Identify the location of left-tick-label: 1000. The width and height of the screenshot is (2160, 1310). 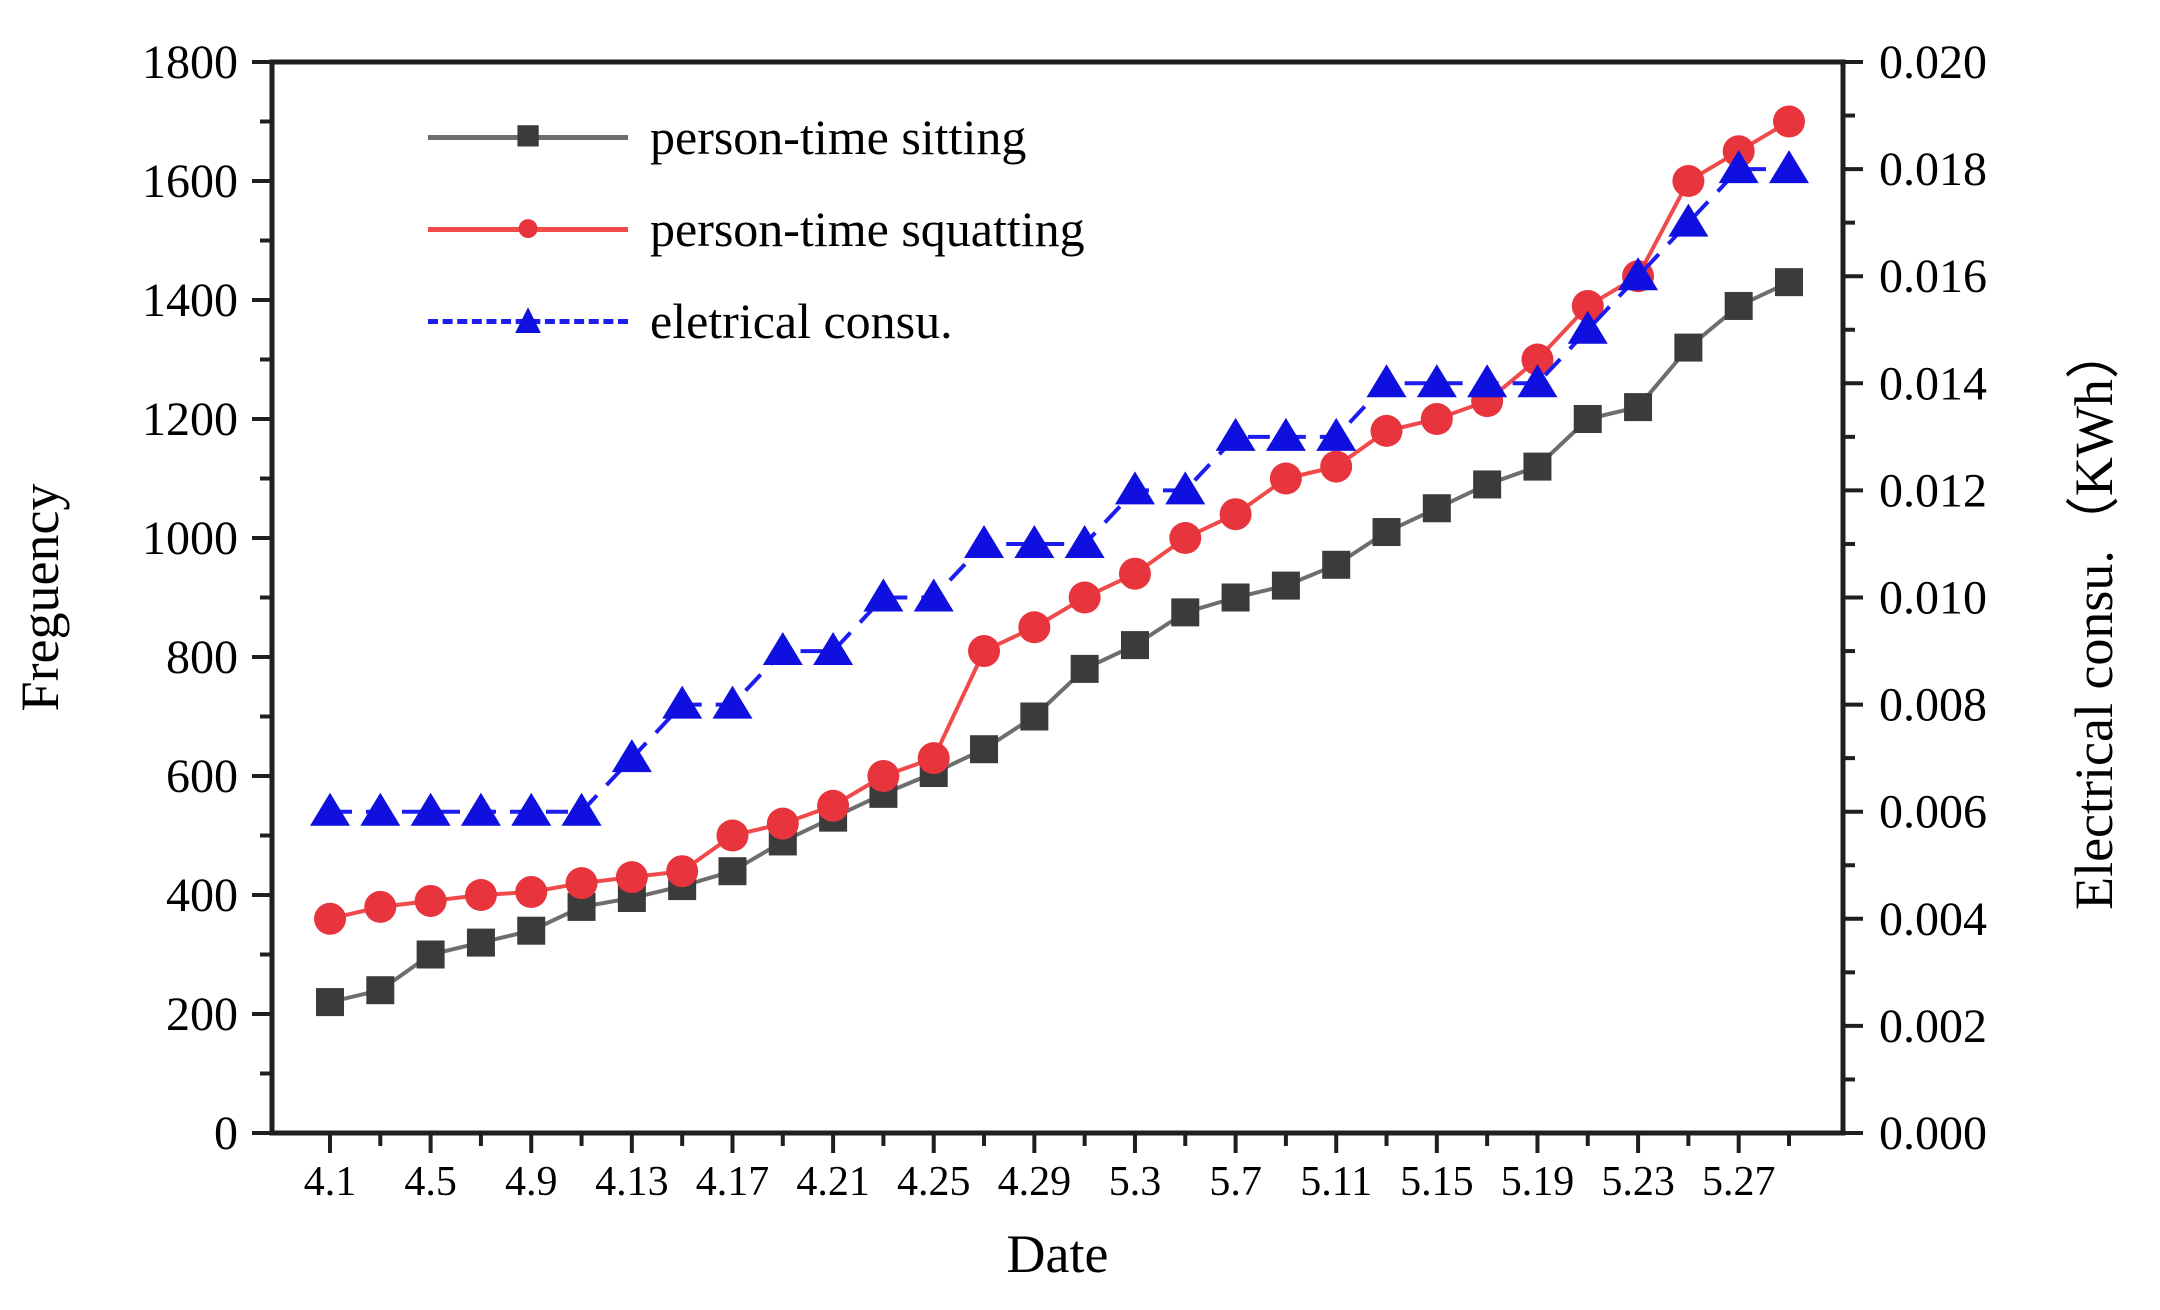
(190, 538).